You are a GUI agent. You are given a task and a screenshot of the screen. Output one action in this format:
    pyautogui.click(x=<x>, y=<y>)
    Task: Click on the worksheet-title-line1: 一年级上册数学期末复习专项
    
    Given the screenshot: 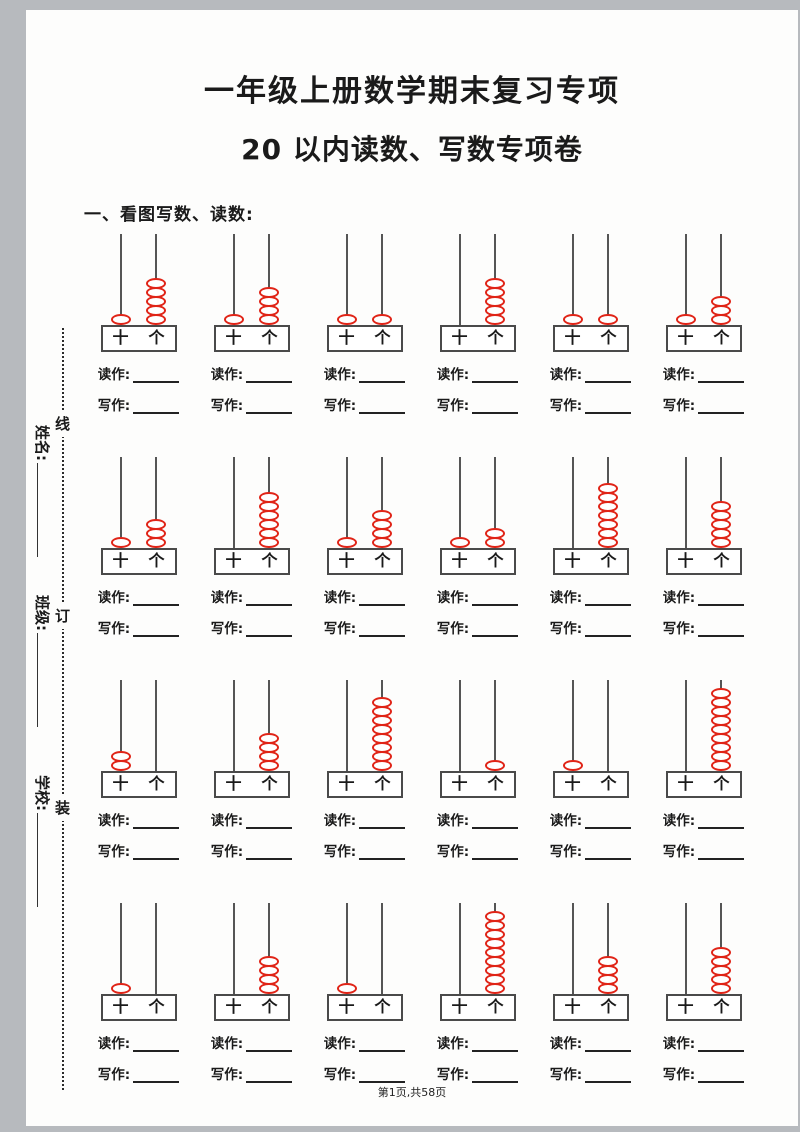 What is the action you would take?
    pyautogui.click(x=412, y=91)
    